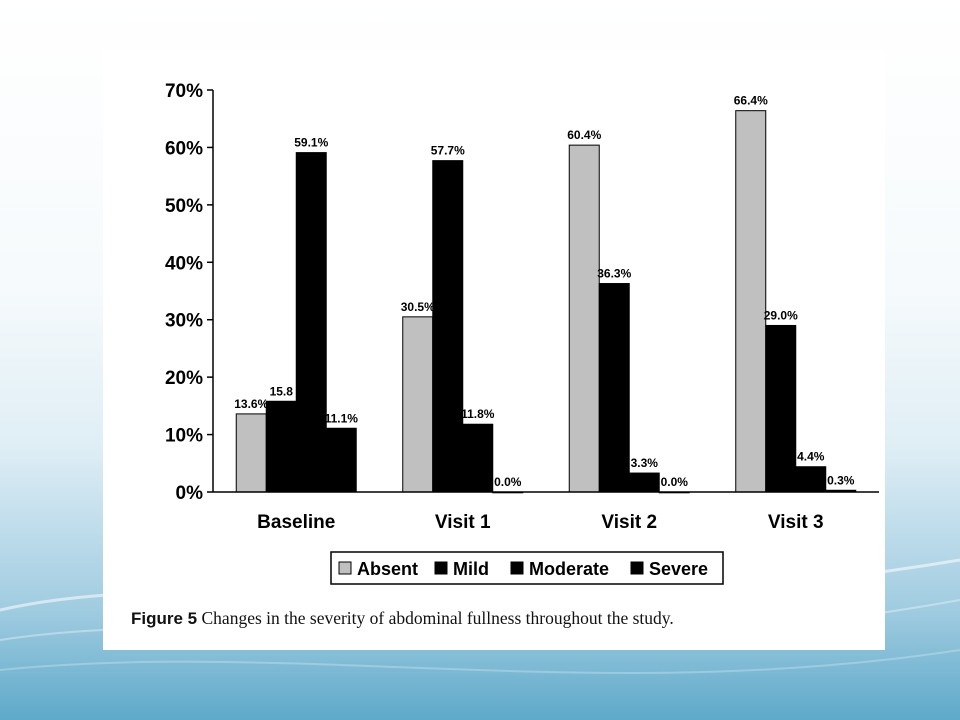 Image resolution: width=960 pixels, height=720 pixels. Describe the element at coordinates (184, 91) in the screenshot. I see `y-tick-label: 70%` at that location.